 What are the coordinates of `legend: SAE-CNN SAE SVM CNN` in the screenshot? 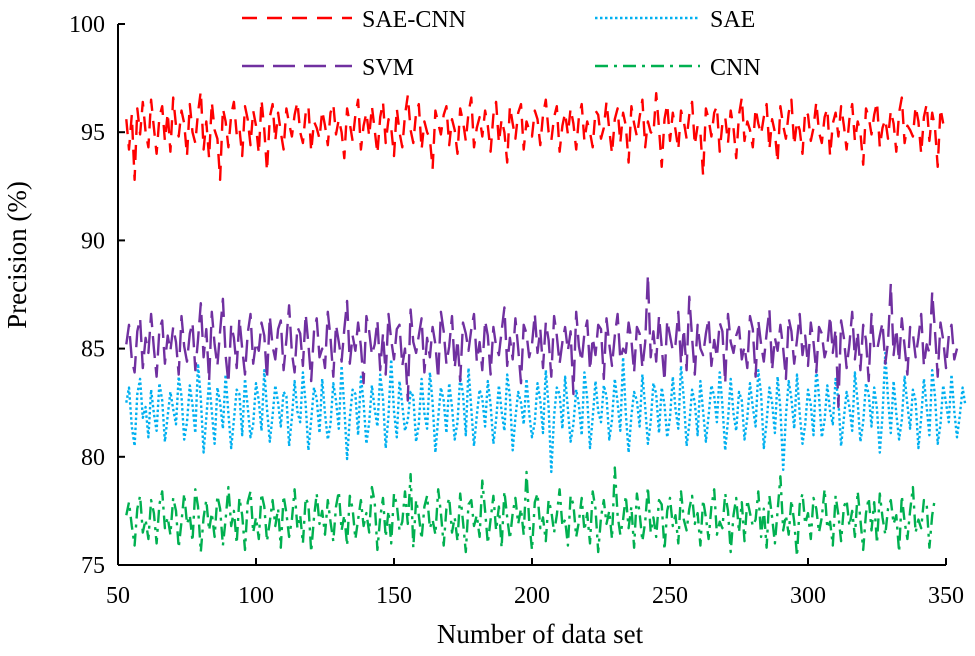 It's located at (501, 44).